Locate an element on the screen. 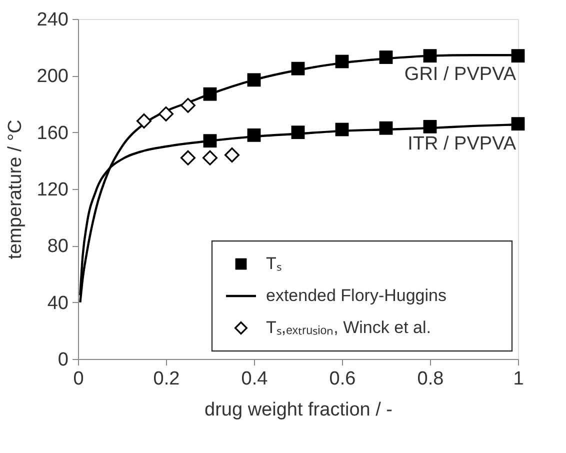 The width and height of the screenshot is (566, 453). x-tick-label: 0 is located at coordinates (78, 379).